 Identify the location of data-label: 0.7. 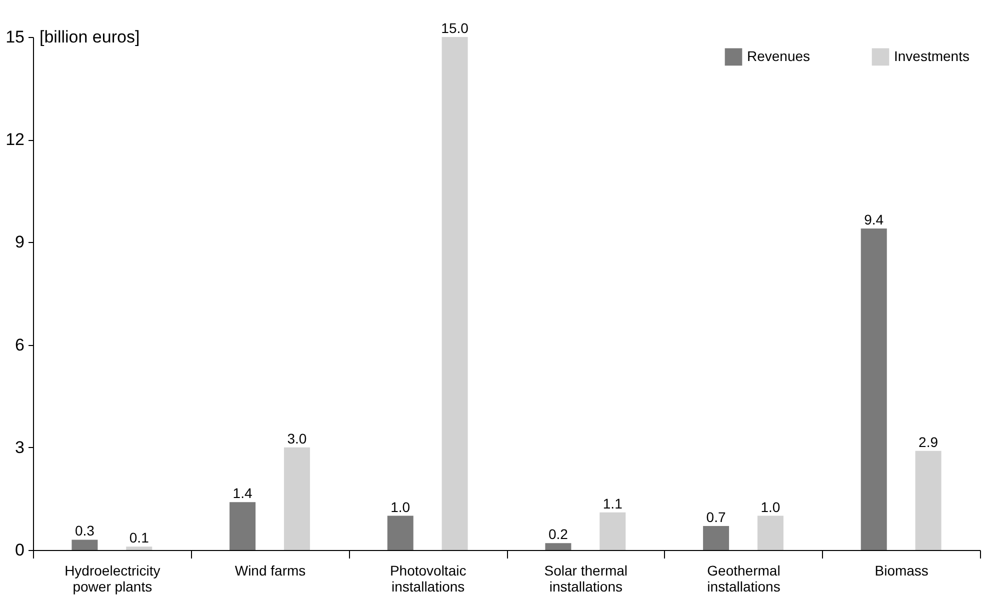
(716, 517).